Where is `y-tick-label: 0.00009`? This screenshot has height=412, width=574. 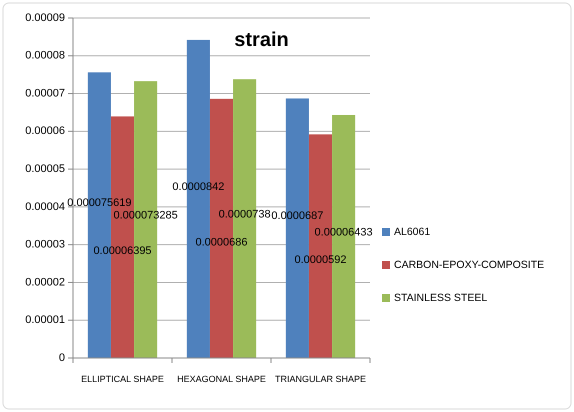
y-tick-label: 0.00009 is located at coordinates (45, 18).